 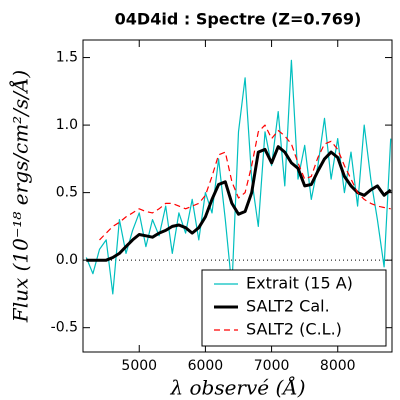 I want to click on y-tick-label: 0.5, so click(x=67, y=193).